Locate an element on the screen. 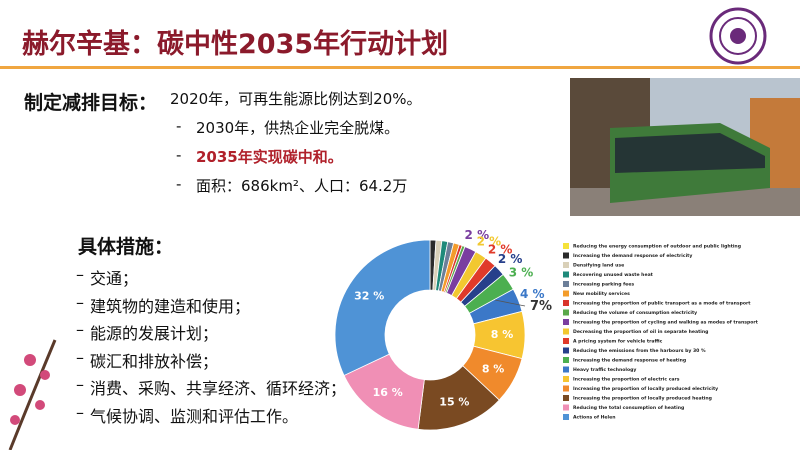 Image resolution: width=800 pixels, height=450 pixels. target-item: 2020年，可再生能源比例达到20%。 is located at coordinates (296, 99).